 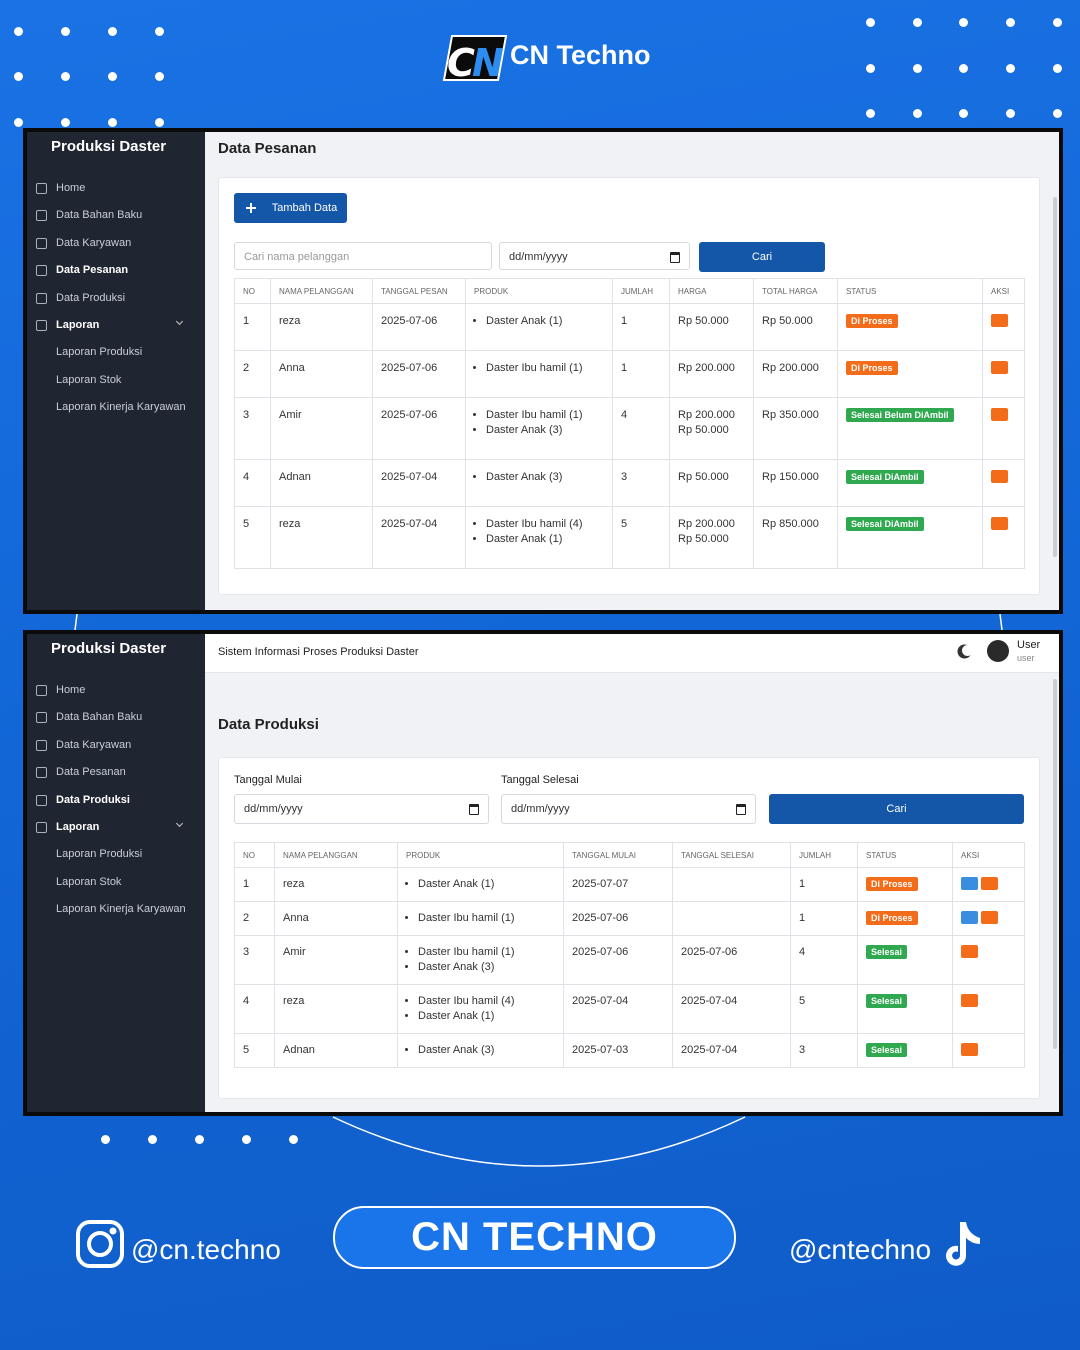 What do you see at coordinates (540, 809) in the screenshot?
I see `date-placeholder: dd/mm/yyyy` at bounding box center [540, 809].